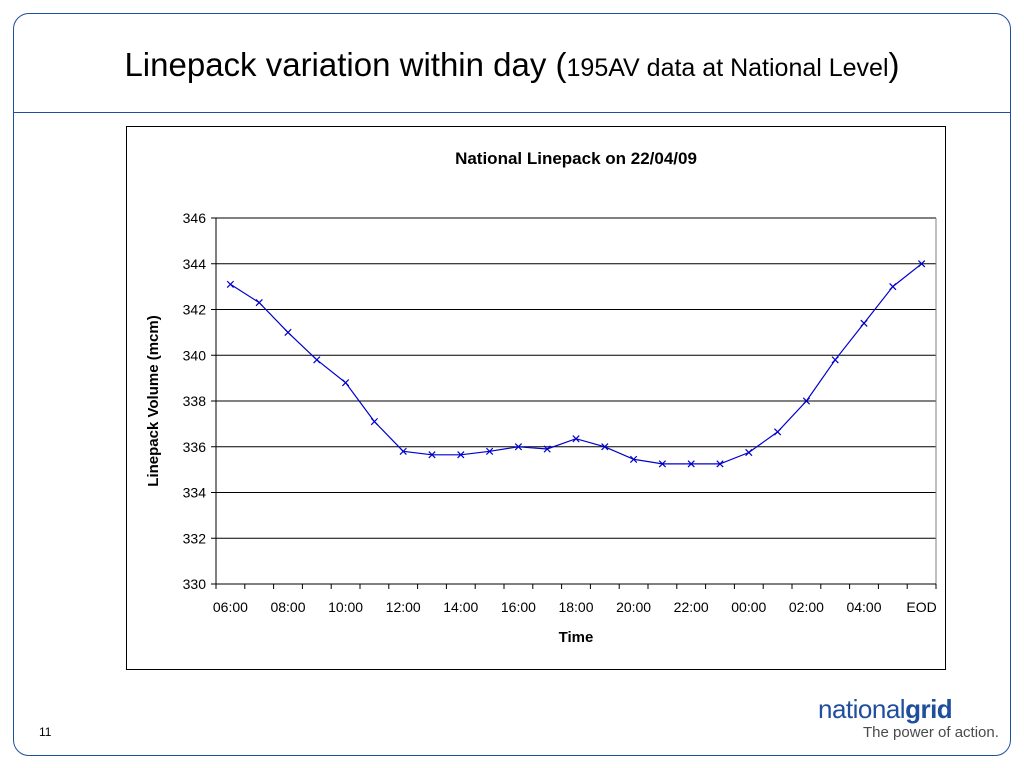 This screenshot has height=768, width=1024. Describe the element at coordinates (195, 355) in the screenshot. I see `y-tick-label: 340` at that location.